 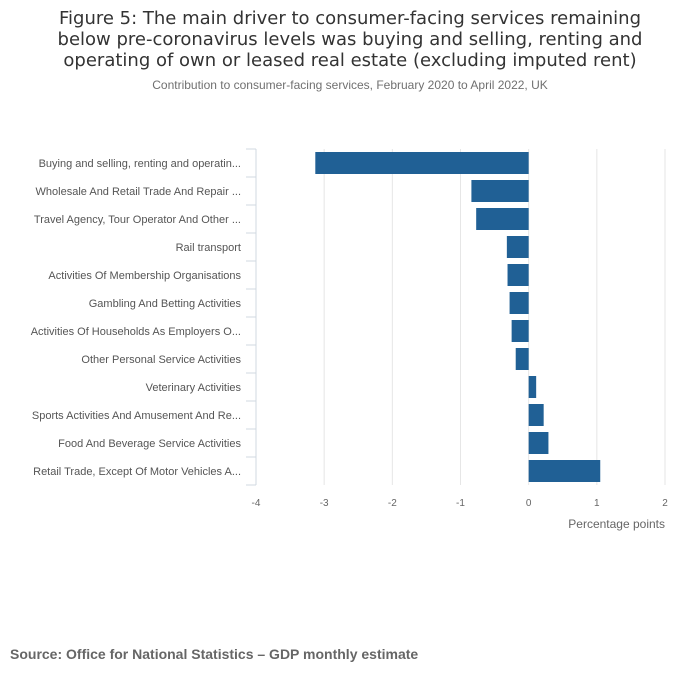 I want to click on category-label: Rail transport, so click(x=208, y=248).